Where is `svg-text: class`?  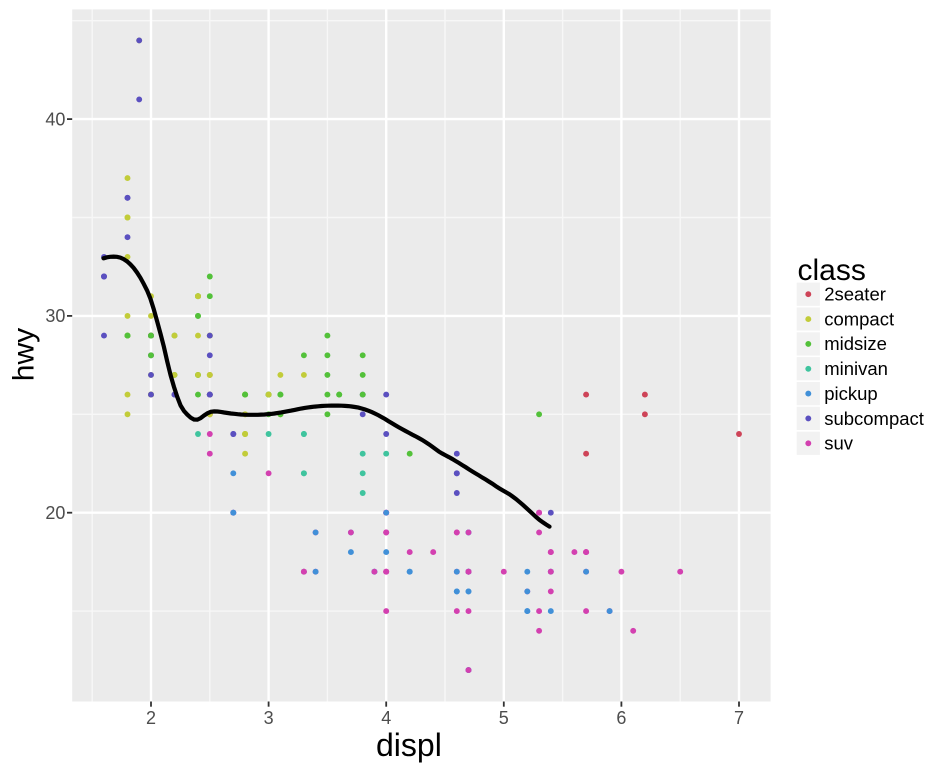
svg-text: class is located at coordinates (832, 270).